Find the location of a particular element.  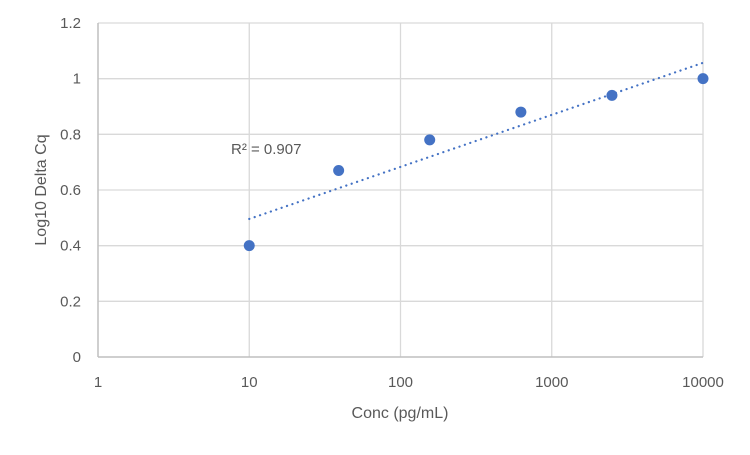

x-tick-label: 10000 is located at coordinates (703, 382).